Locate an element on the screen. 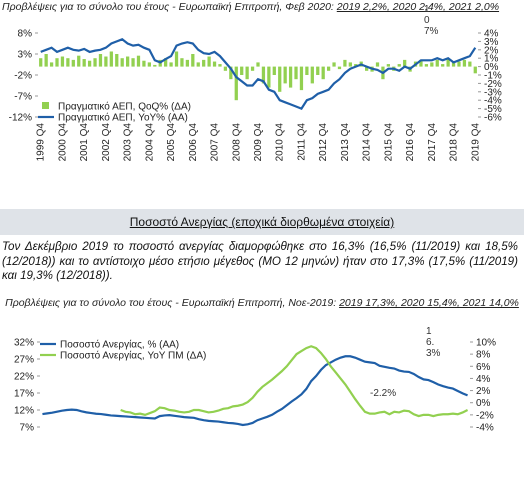  y2-tick-label: 2% is located at coordinates (491, 50).